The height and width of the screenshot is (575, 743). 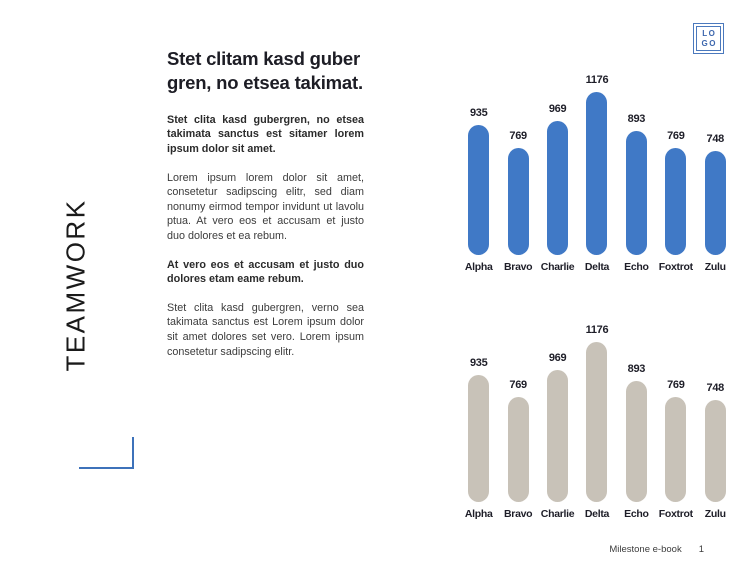 What do you see at coordinates (106, 453) in the screenshot?
I see `corner-bracket-decoration` at bounding box center [106, 453].